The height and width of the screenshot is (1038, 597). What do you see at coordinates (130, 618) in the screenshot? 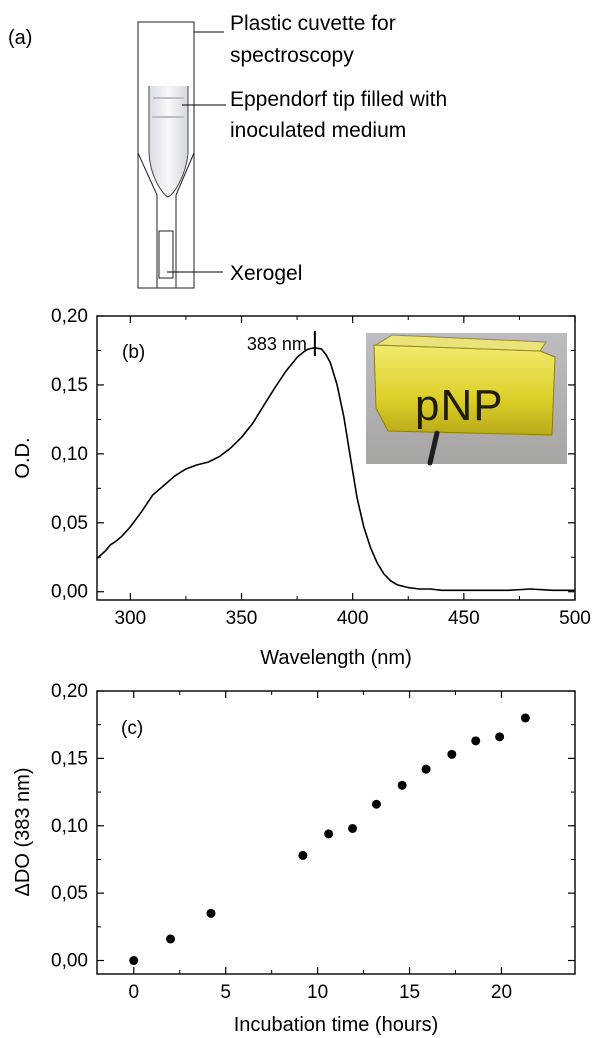
I see `x-tick-label: 300` at bounding box center [130, 618].